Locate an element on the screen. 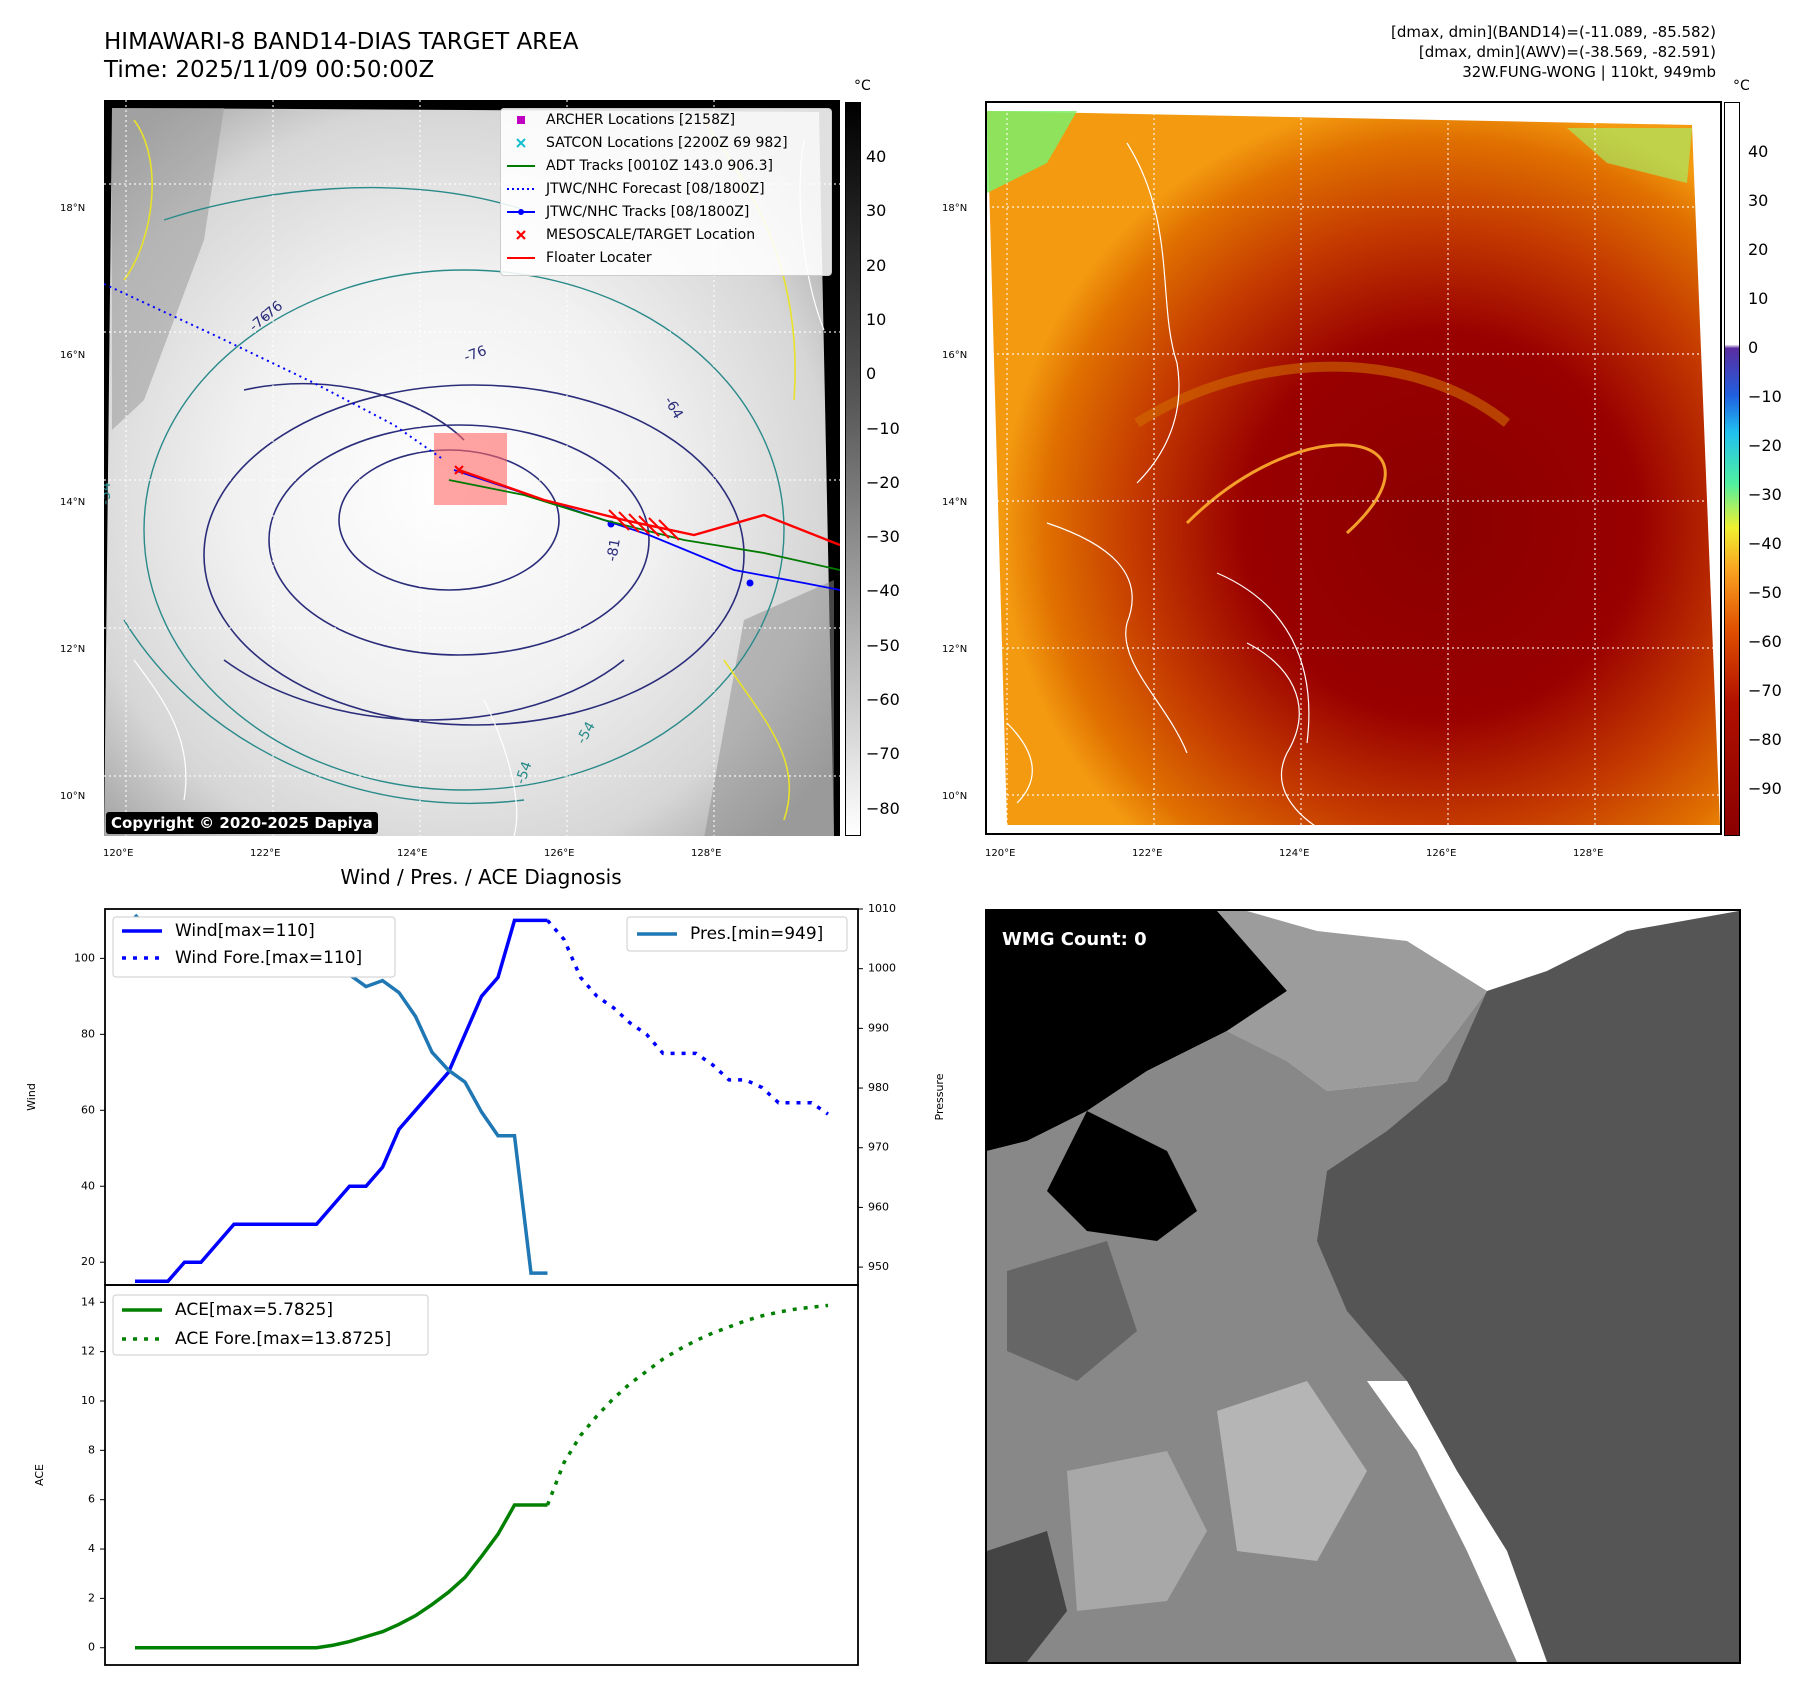  legend-tracks: JTWC/NHC Tracks [08/1800Z] is located at coordinates (648, 212).